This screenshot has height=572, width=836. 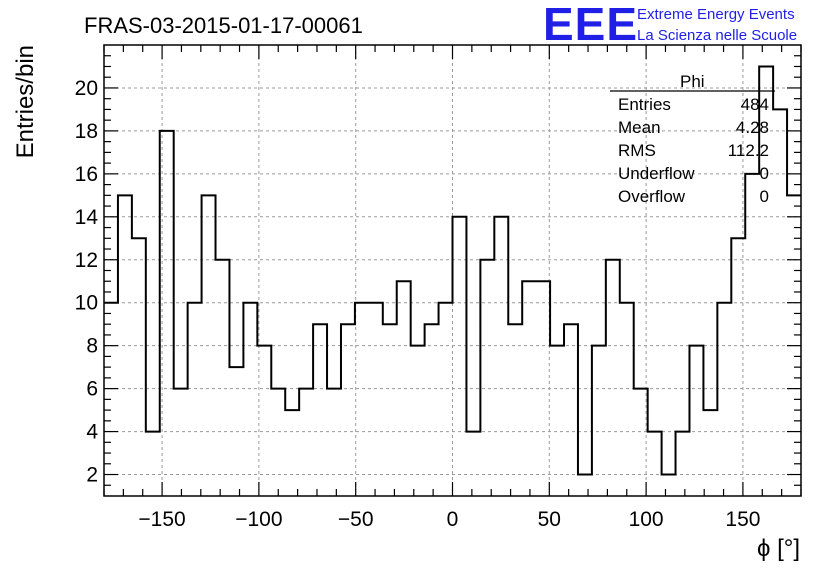 I want to click on logo-line-2: La Scienza nelle Scuole, so click(x=717, y=35).